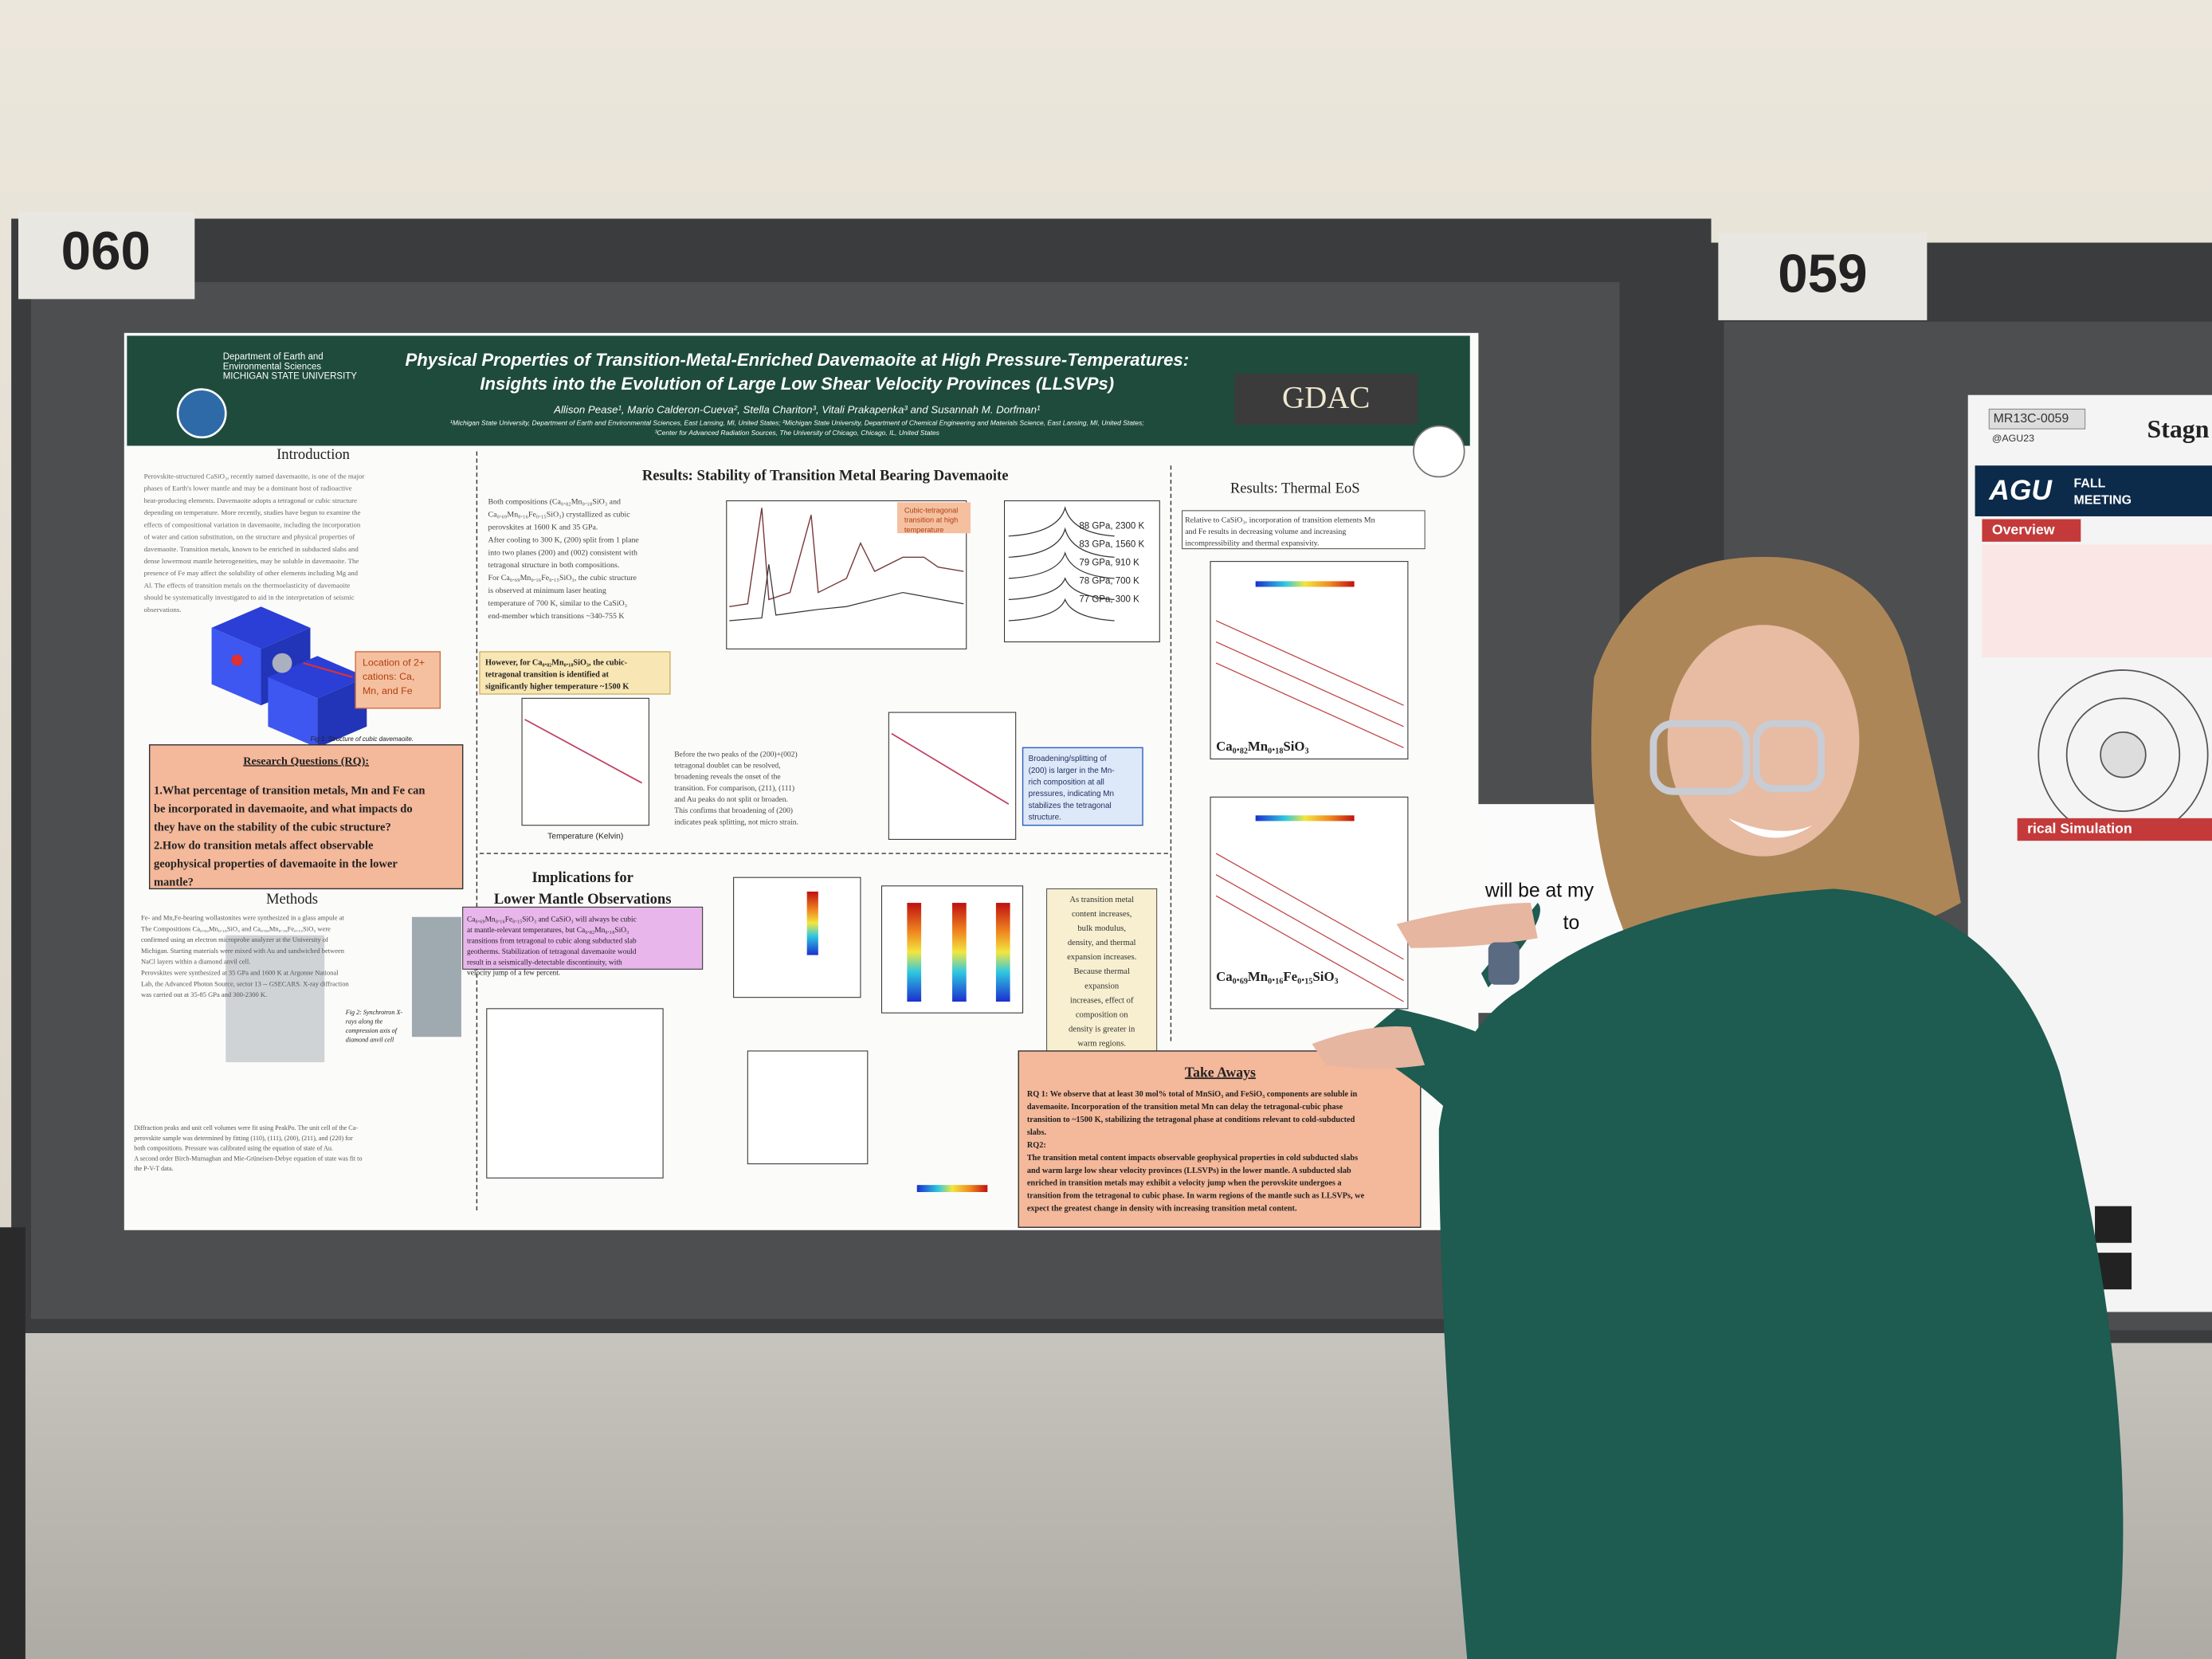  I want to click on department-name: MICHIGAN STATE UNIVERSITY, so click(291, 377).